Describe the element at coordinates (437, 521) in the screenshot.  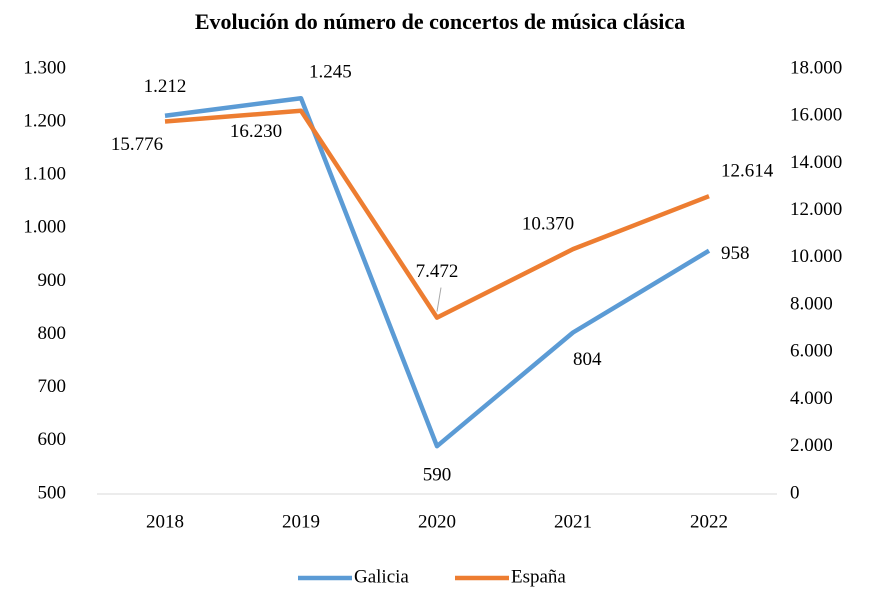
I see `x-tick-label: 2020` at that location.